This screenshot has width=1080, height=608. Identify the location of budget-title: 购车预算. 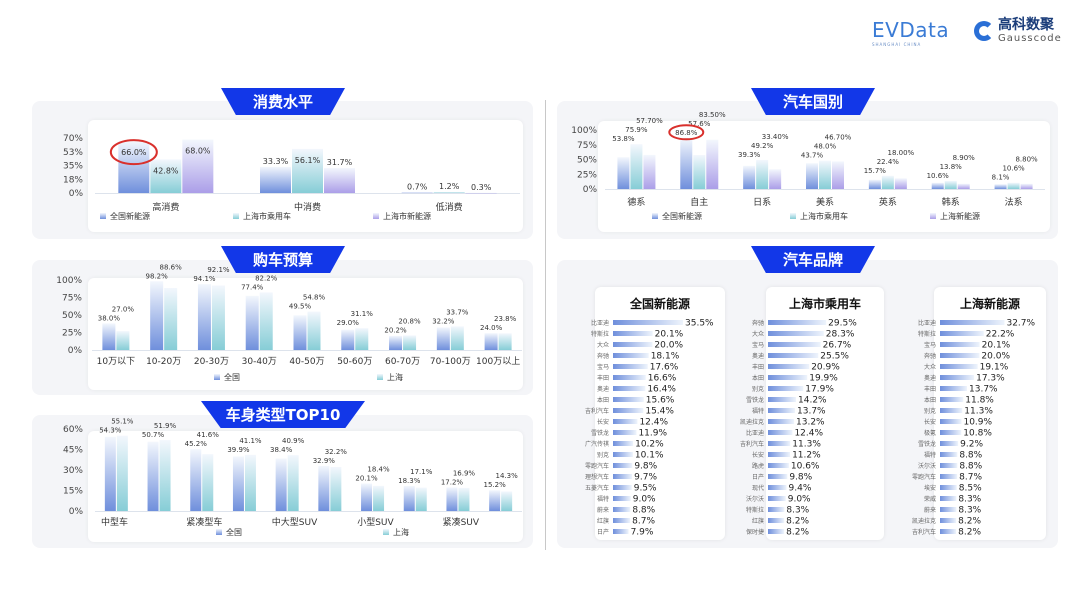
(283, 259).